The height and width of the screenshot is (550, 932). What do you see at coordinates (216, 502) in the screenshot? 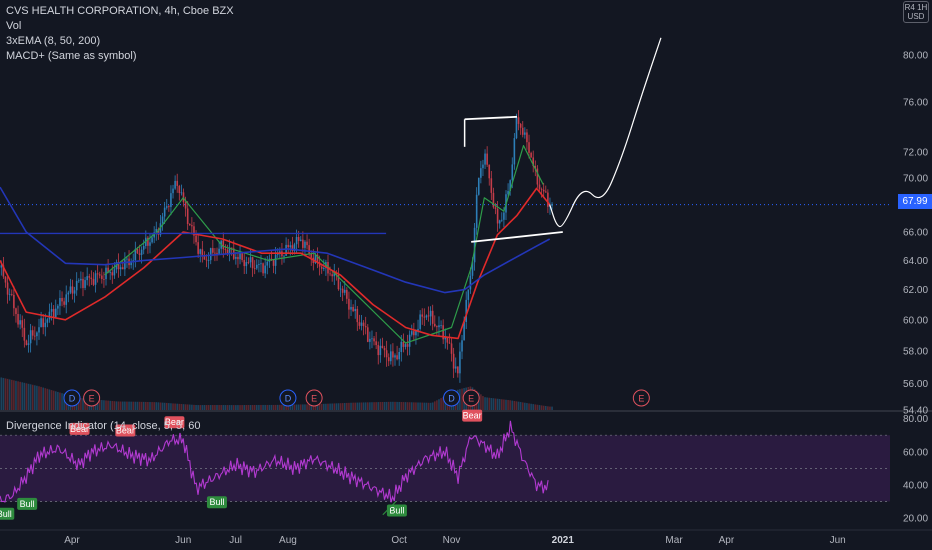
I see `label-box` at bounding box center [216, 502].